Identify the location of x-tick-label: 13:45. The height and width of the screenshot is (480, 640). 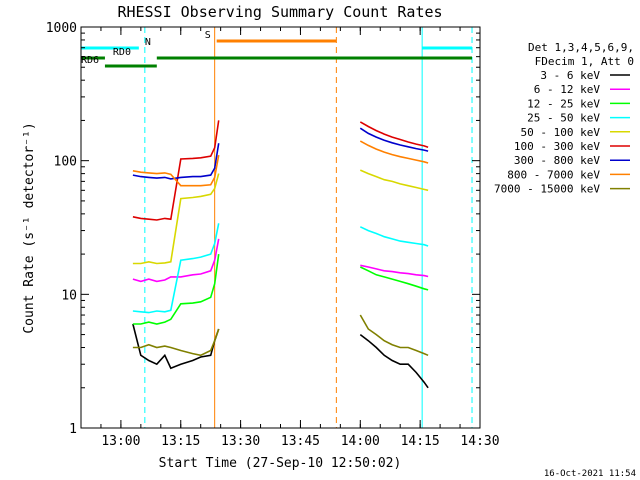
(300, 441).